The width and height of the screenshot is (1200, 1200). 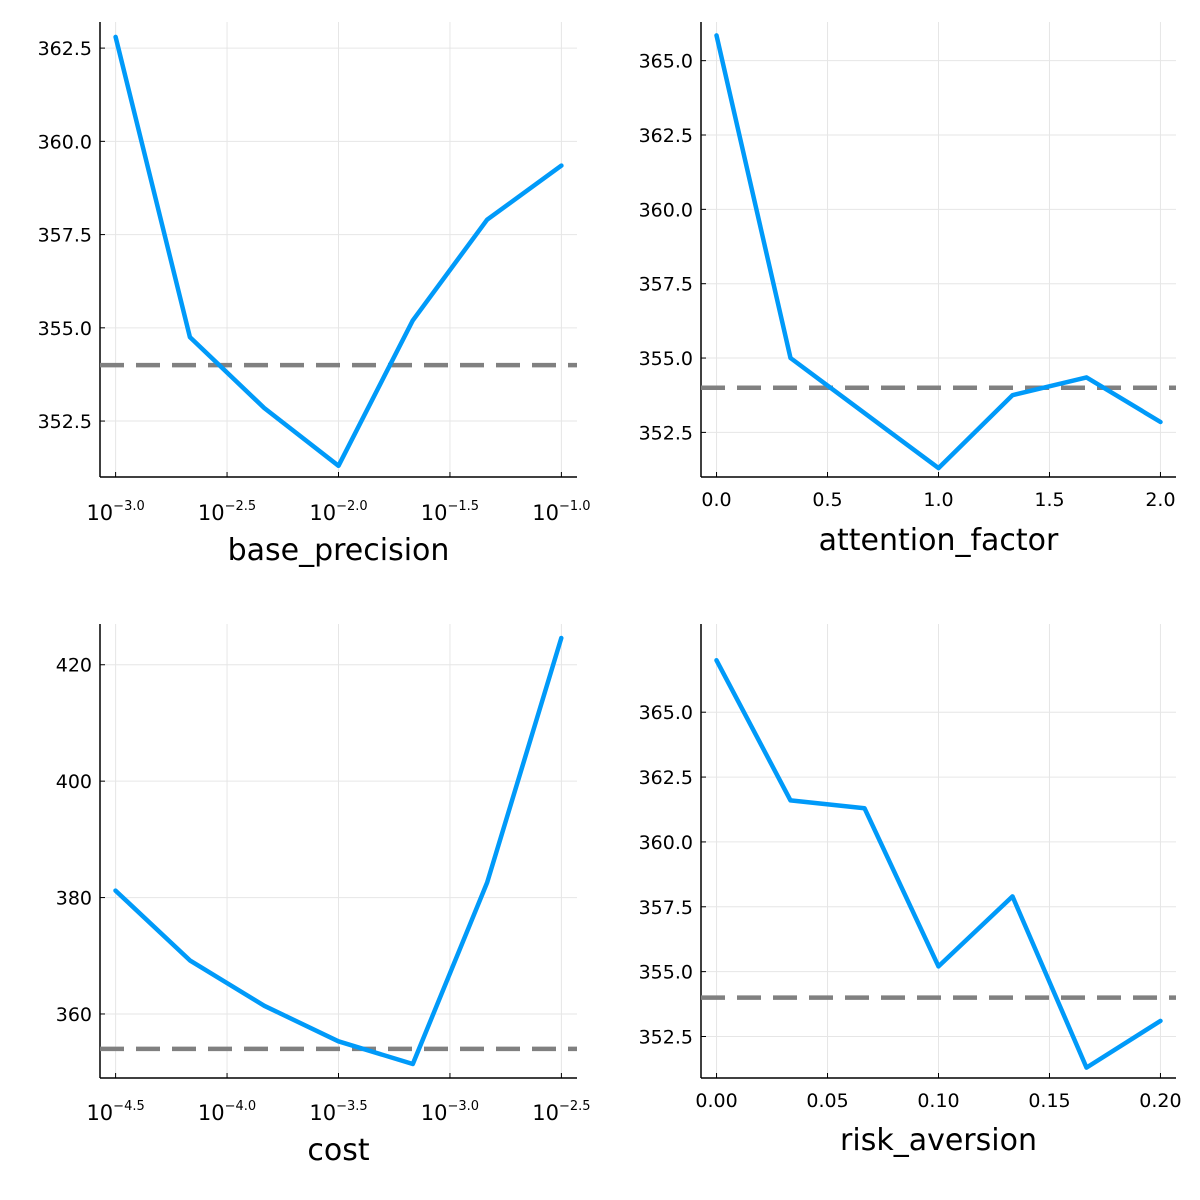 What do you see at coordinates (338, 1150) in the screenshot?
I see `x-axis-label: cost` at bounding box center [338, 1150].